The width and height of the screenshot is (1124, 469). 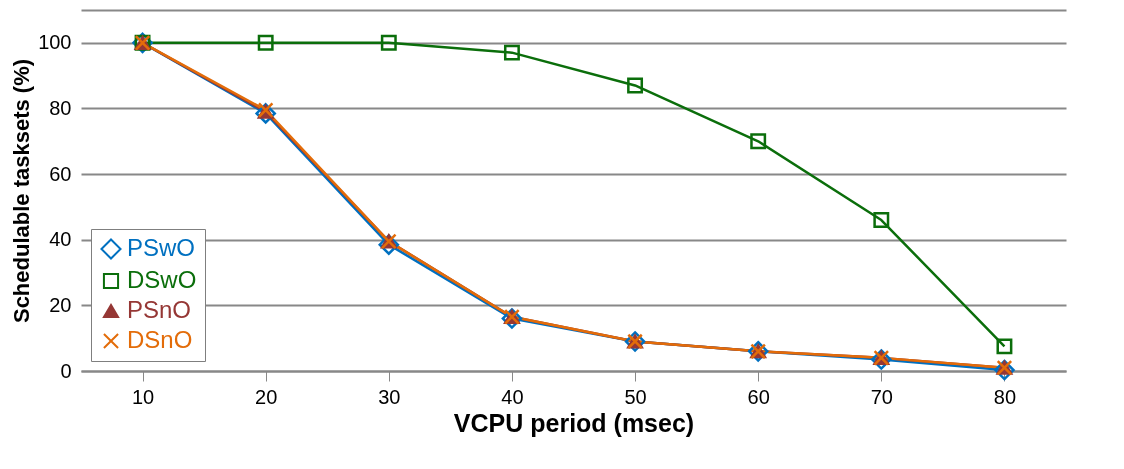 I want to click on x-axis-title: VCPU period (msec), so click(x=574, y=422).